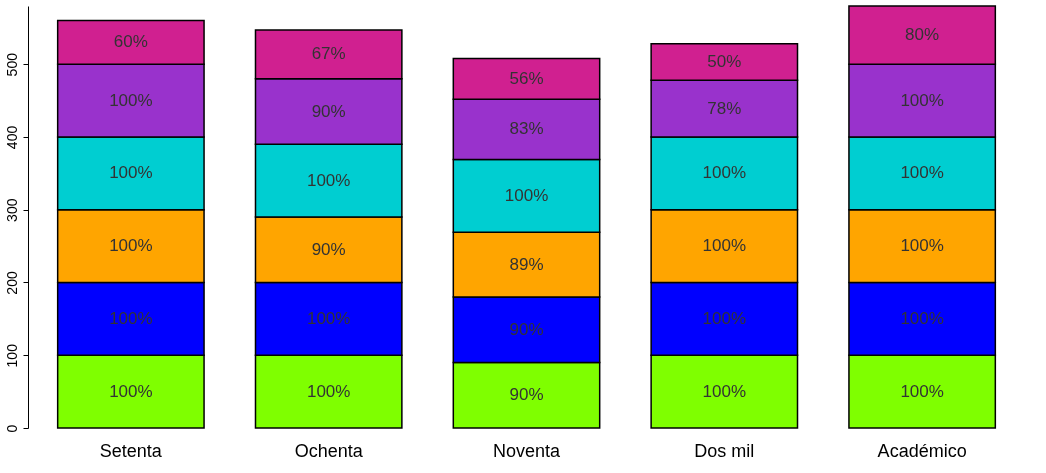 The image size is (1046, 473). I want to click on data-label: 56%, so click(526, 78).